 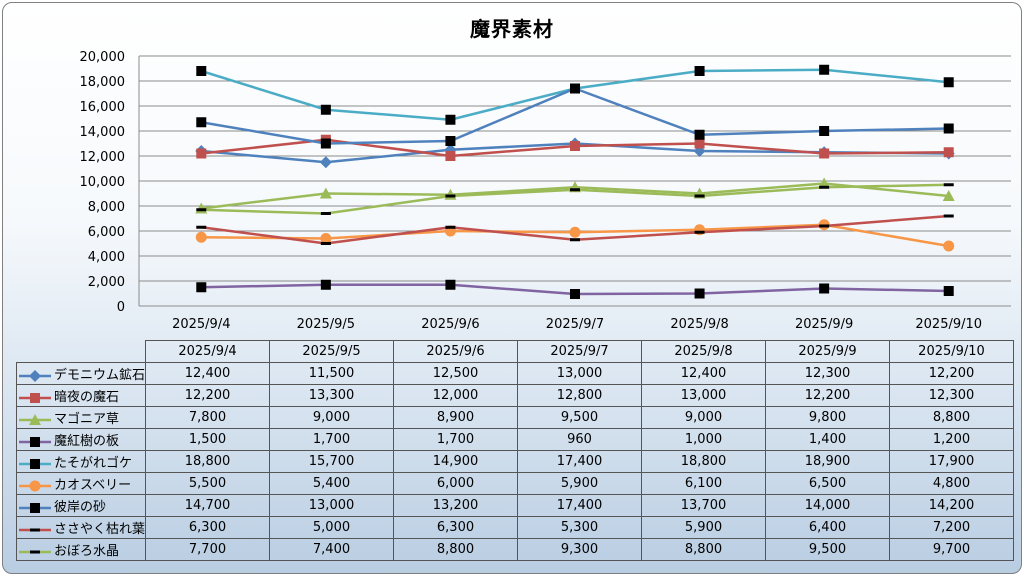 What do you see at coordinates (332, 549) in the screenshot?
I see `table-cell: 7,400` at bounding box center [332, 549].